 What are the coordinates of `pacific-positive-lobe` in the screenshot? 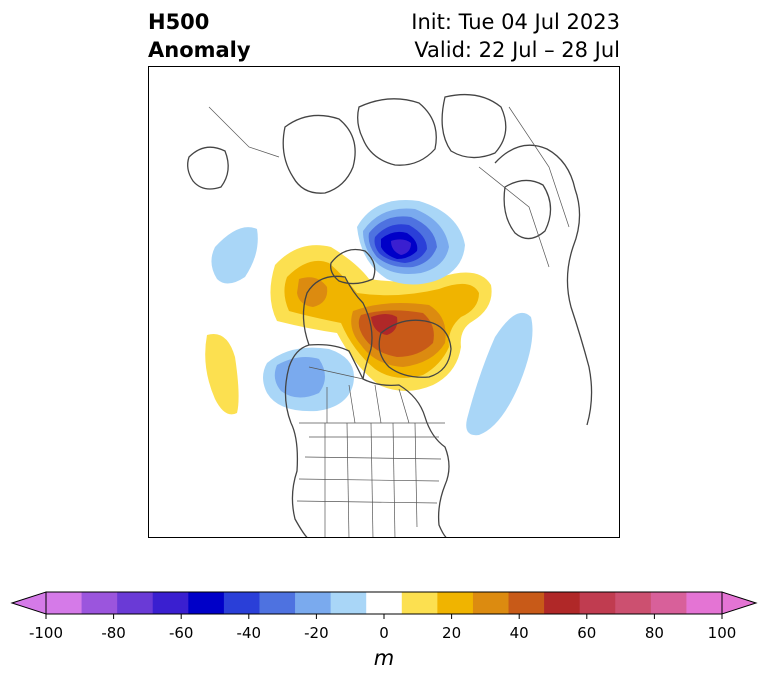 It's located at (222, 374).